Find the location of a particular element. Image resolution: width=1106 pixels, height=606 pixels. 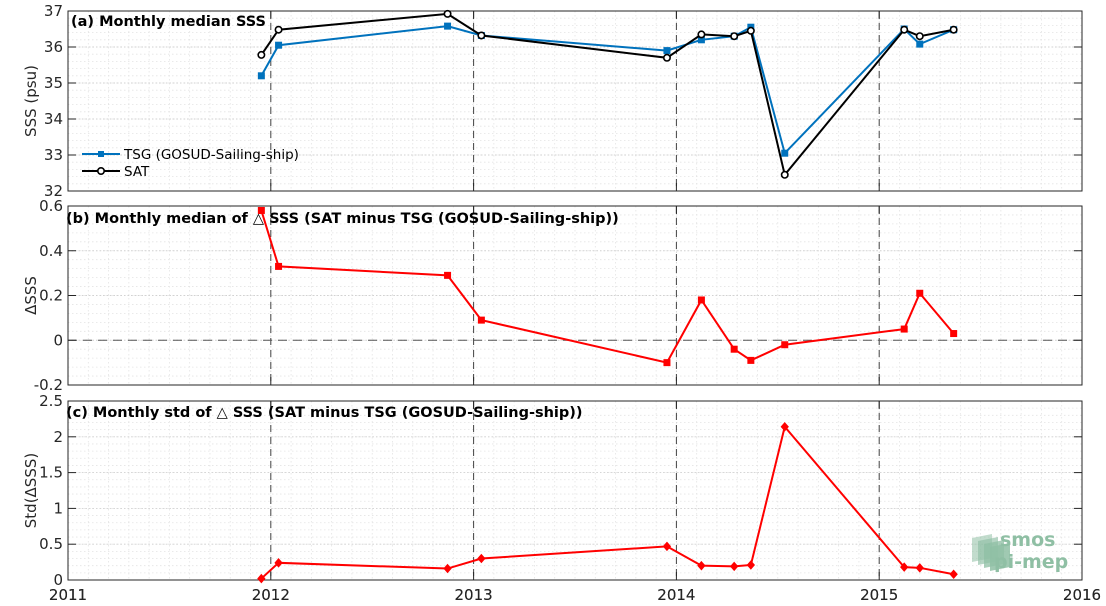

y-axis-label: Std(ΔSSS) is located at coordinates (31, 490).